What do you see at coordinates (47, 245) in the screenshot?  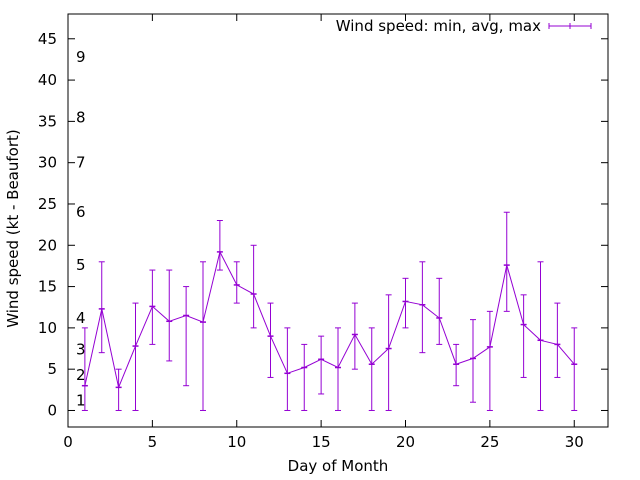 I see `y-tick-label: 20` at bounding box center [47, 245].